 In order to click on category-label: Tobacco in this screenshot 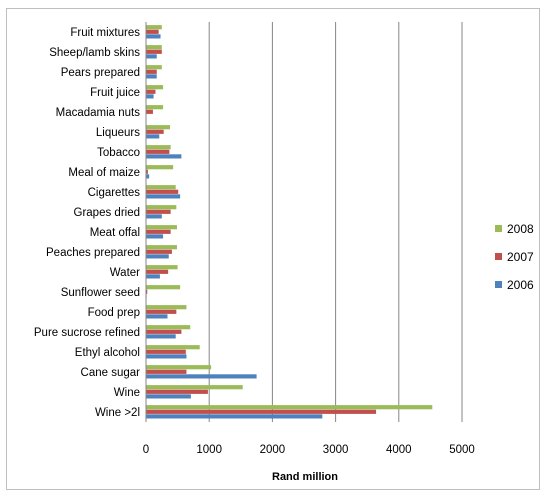, I will do `click(118, 153)`.